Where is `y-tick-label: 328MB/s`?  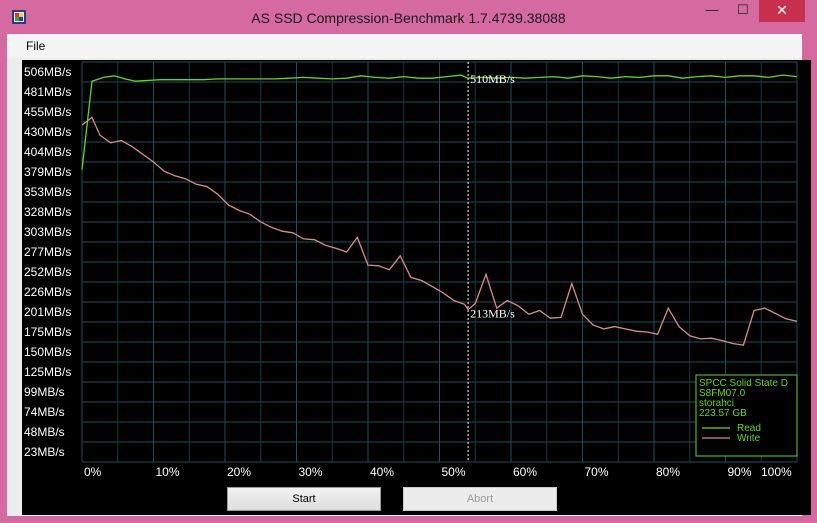 y-tick-label: 328MB/s is located at coordinates (47, 212).